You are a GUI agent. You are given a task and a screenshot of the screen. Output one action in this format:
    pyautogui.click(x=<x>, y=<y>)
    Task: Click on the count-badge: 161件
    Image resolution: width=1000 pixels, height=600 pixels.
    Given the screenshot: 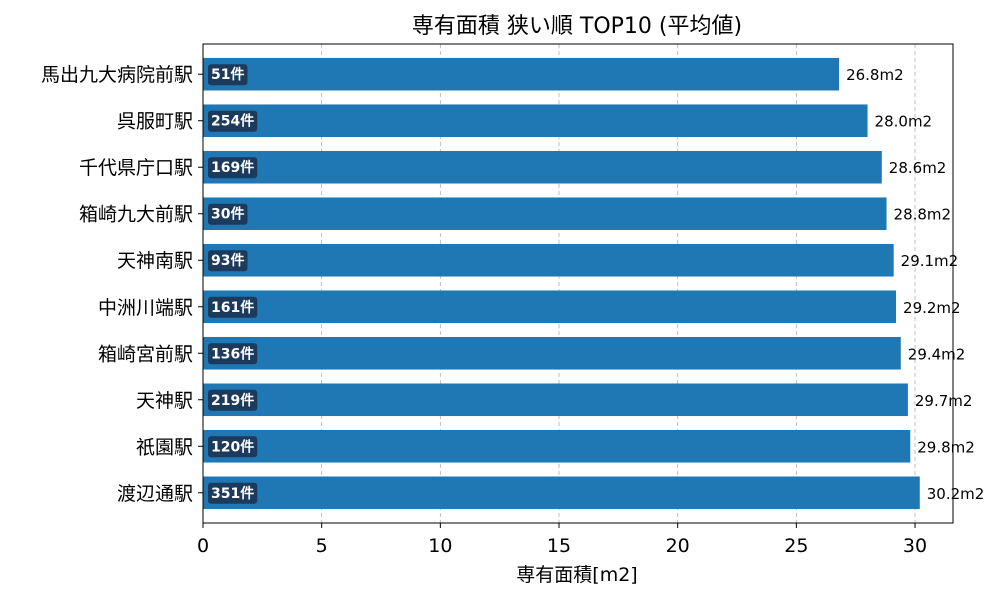 What is the action you would take?
    pyautogui.click(x=233, y=307)
    